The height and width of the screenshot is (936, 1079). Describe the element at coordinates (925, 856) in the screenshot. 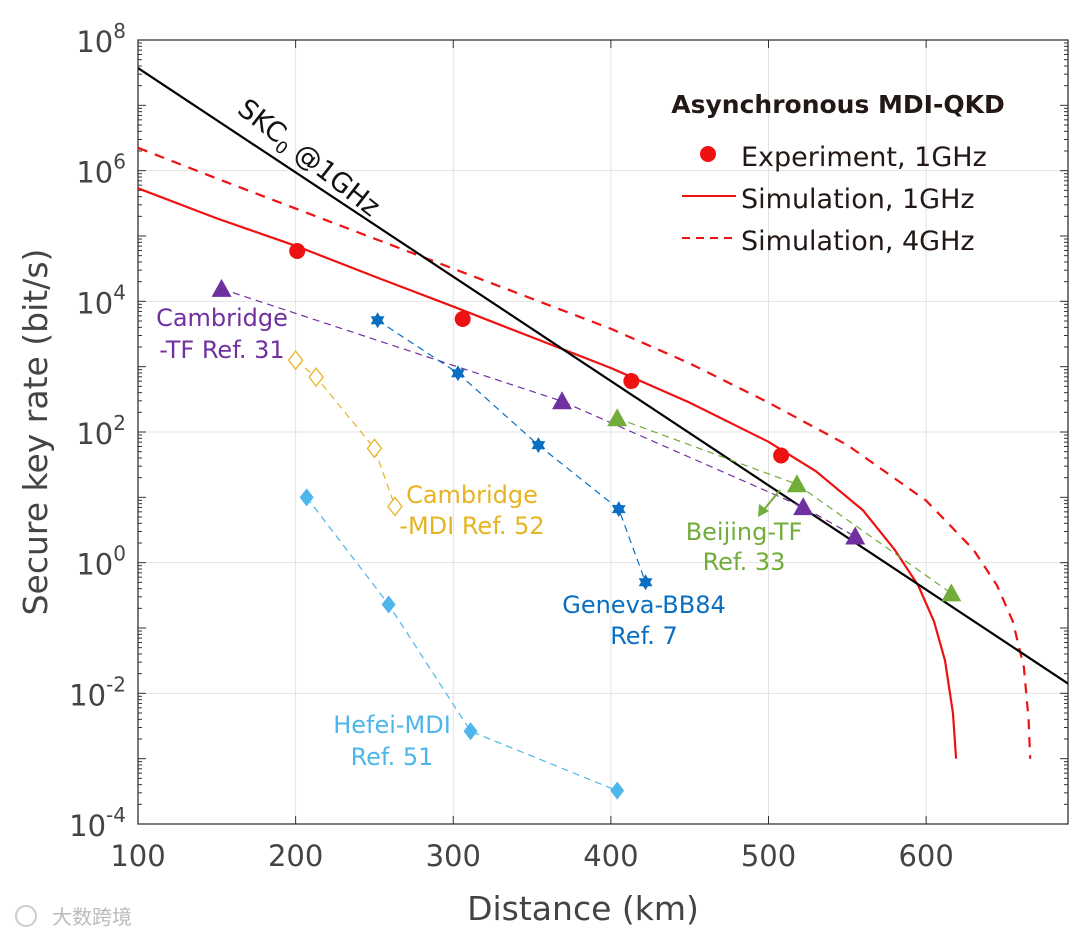

I see `x-tick-label: 600` at that location.